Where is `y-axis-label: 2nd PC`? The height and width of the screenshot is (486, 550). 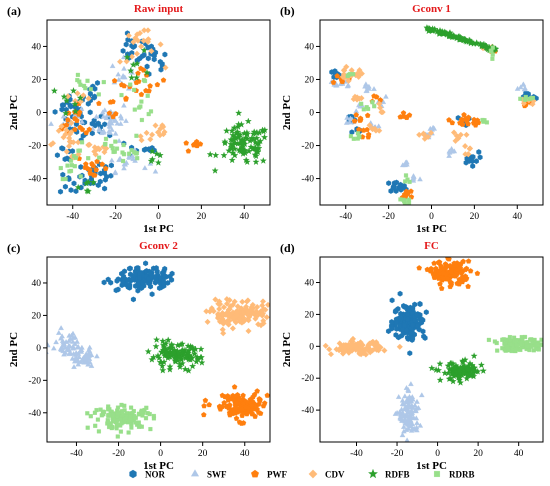 y-axis-label: 2nd PC is located at coordinates (287, 112).